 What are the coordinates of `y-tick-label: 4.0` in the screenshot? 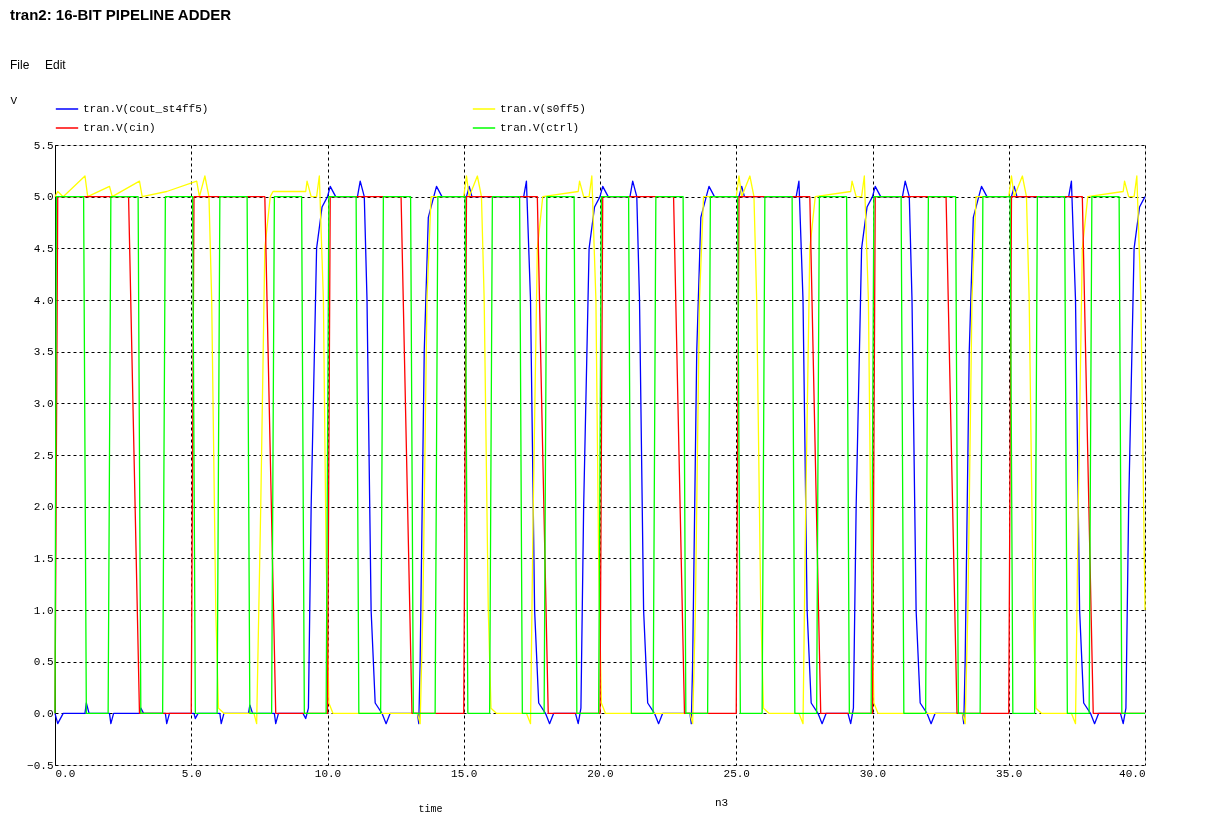 It's located at (43, 300).